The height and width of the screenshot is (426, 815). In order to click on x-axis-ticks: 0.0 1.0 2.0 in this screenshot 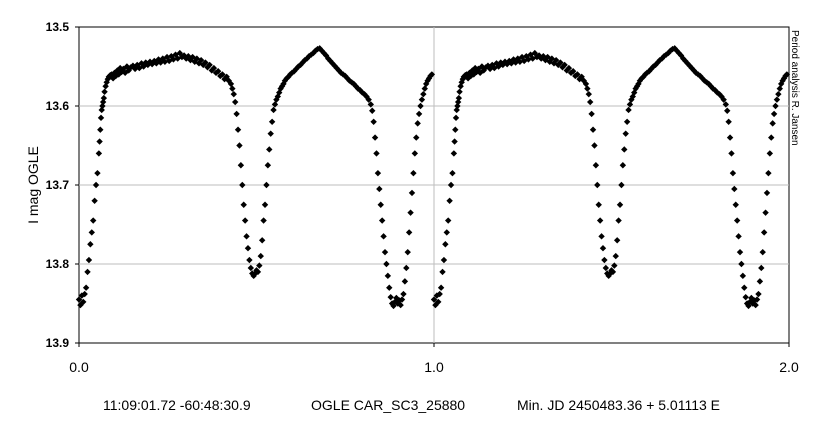, I will do `click(434, 359)`.